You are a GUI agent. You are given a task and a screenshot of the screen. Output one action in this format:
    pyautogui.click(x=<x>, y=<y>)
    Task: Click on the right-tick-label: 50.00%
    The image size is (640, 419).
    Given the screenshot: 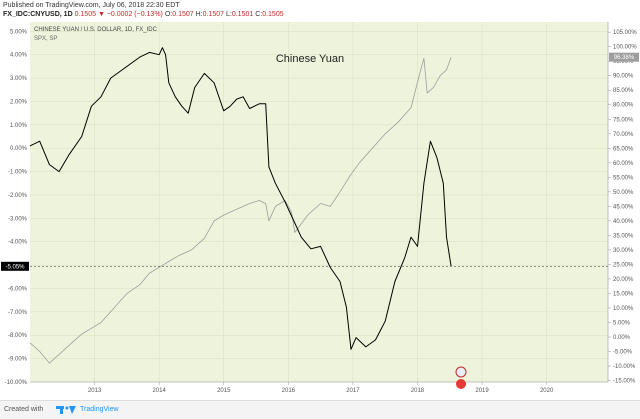 What is the action you would take?
    pyautogui.click(x=623, y=193)
    